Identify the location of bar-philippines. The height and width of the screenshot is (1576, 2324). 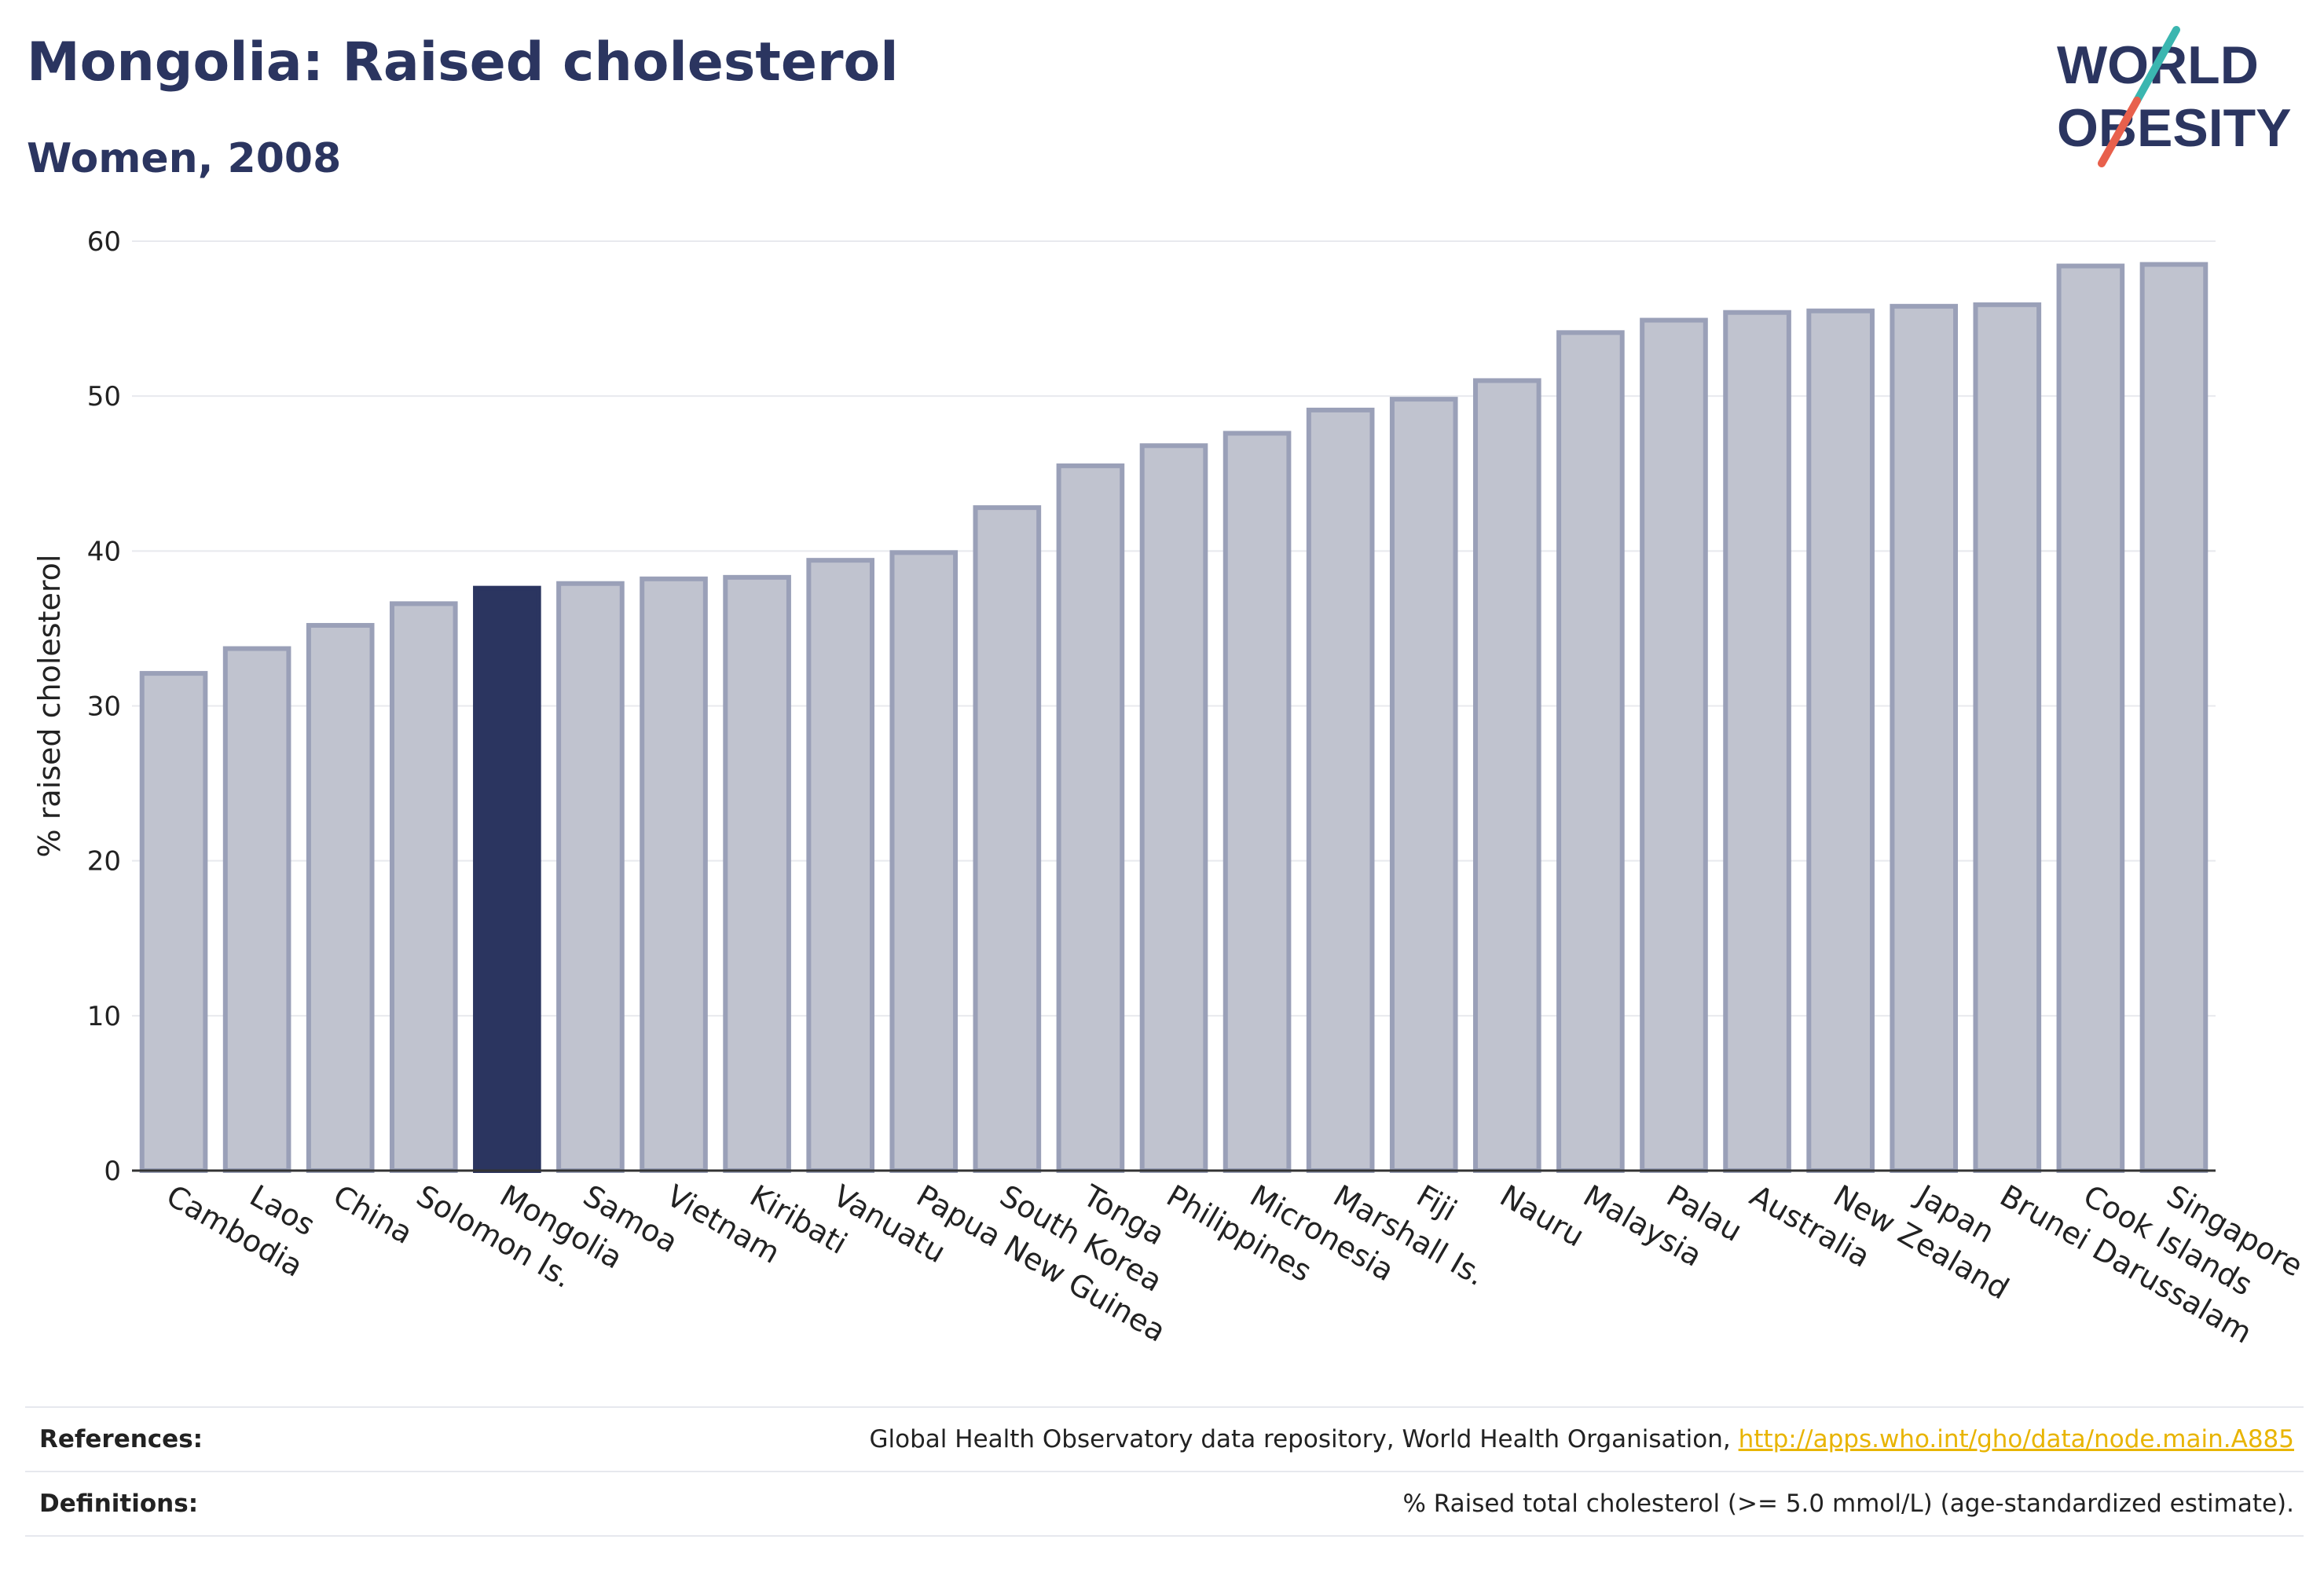
(1173, 808).